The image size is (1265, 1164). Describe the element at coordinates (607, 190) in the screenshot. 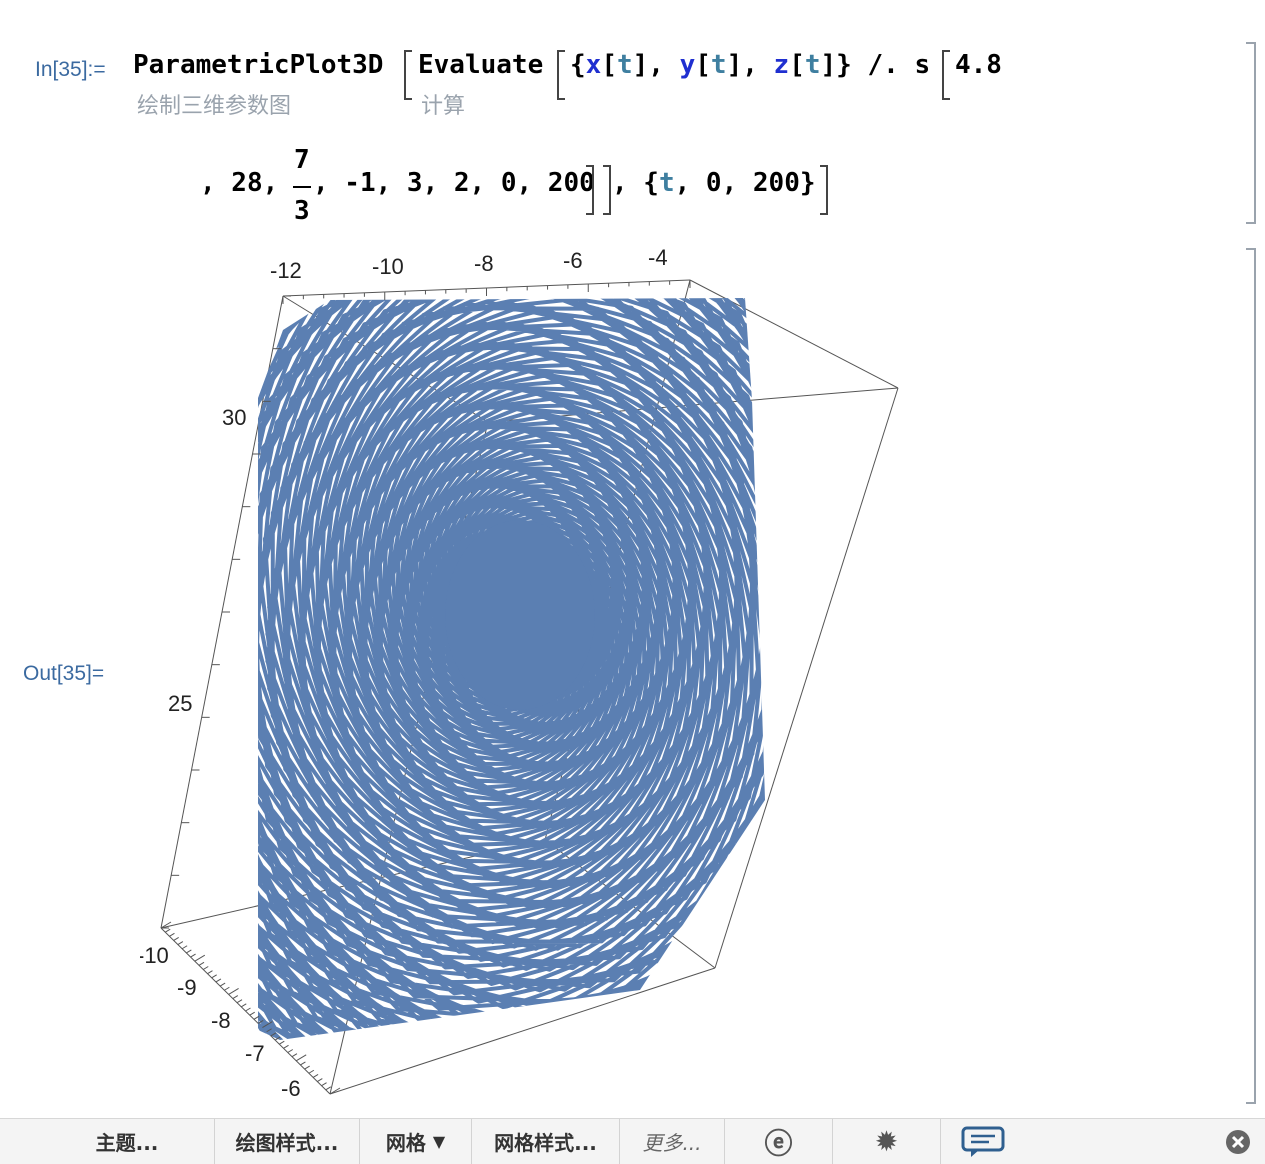

I see `evaluate-close-bracket` at that location.